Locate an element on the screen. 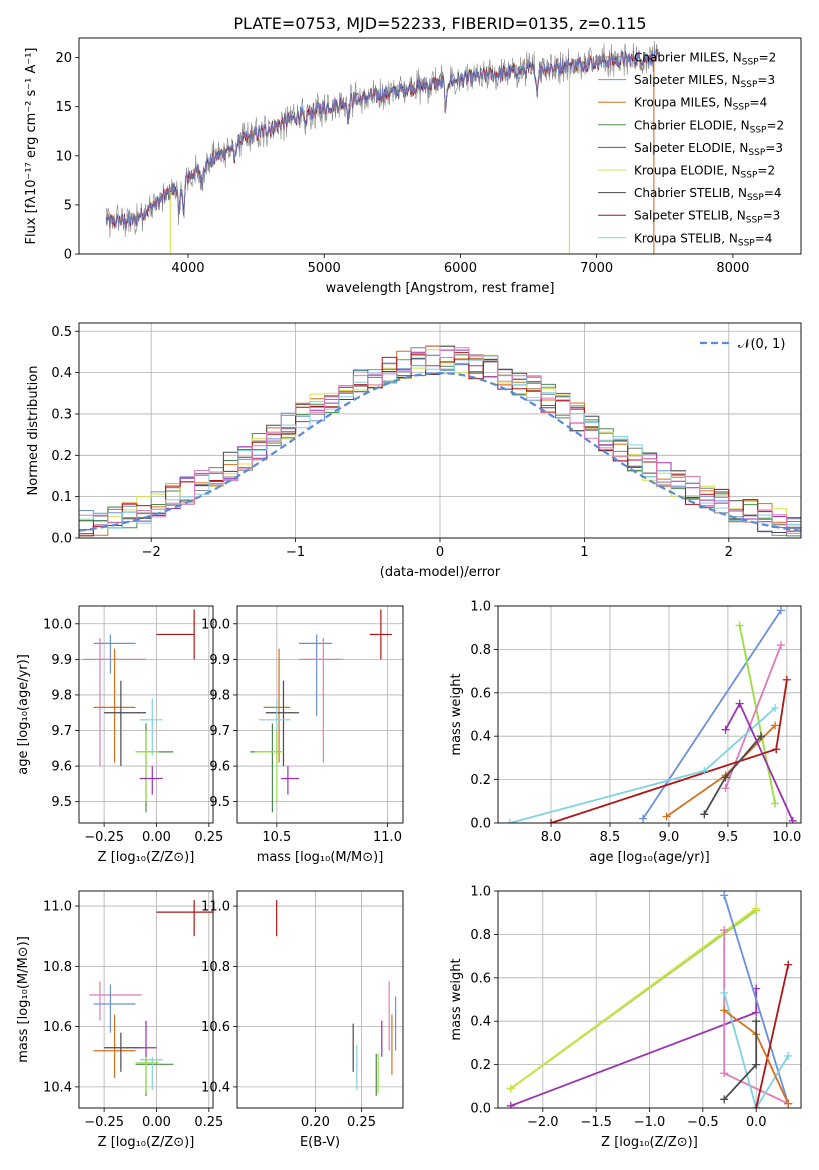 Image resolution: width=819 pixels, height=1170 pixels. y-tick-label-1: 10.6 is located at coordinates (215, 1027).